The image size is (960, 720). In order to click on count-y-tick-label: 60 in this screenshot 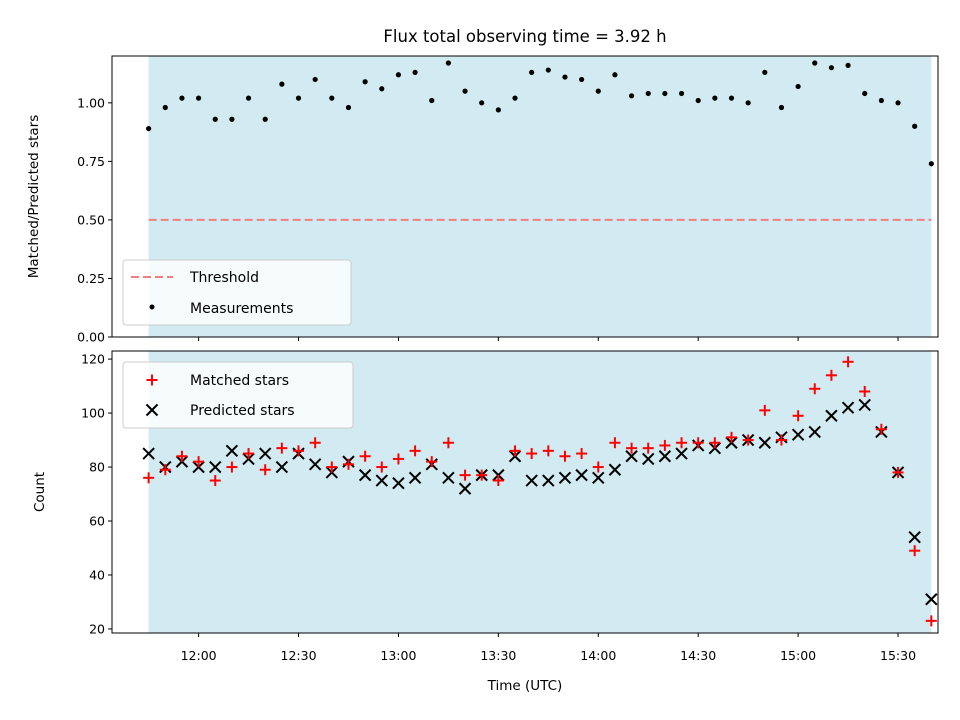, I will do `click(97, 521)`.